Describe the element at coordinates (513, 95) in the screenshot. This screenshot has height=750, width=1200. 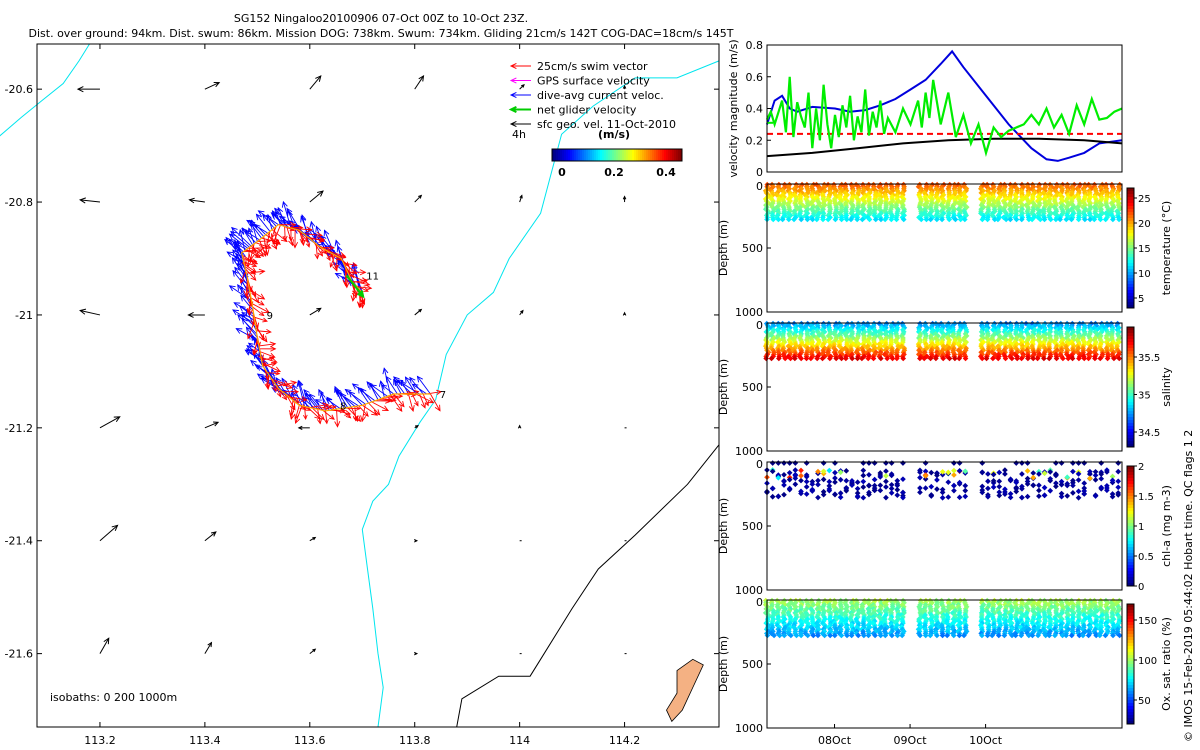
I see `legend-arrow-dac-head` at that location.